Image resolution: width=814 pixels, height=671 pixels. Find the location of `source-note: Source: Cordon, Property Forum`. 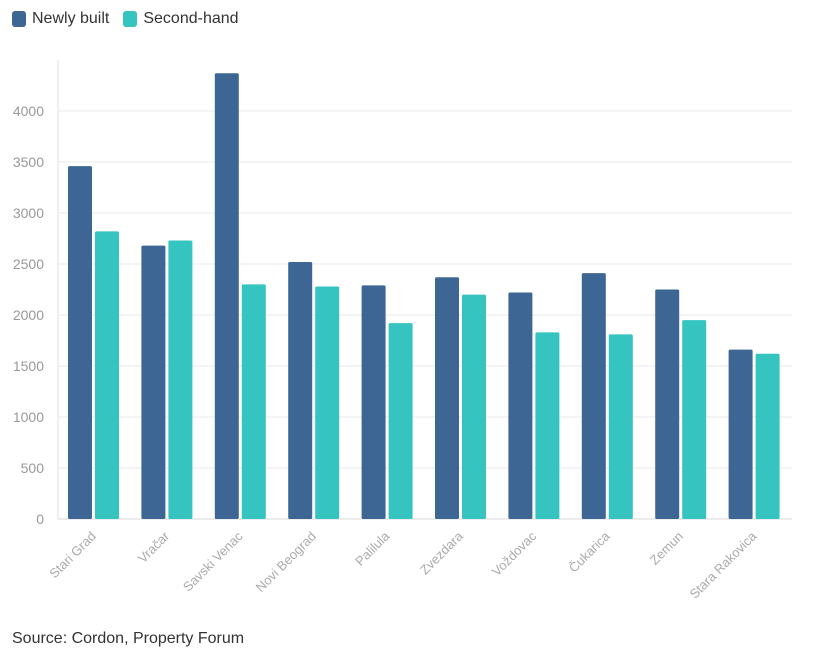

source-note: Source: Cordon, Property Forum is located at coordinates (128, 638).